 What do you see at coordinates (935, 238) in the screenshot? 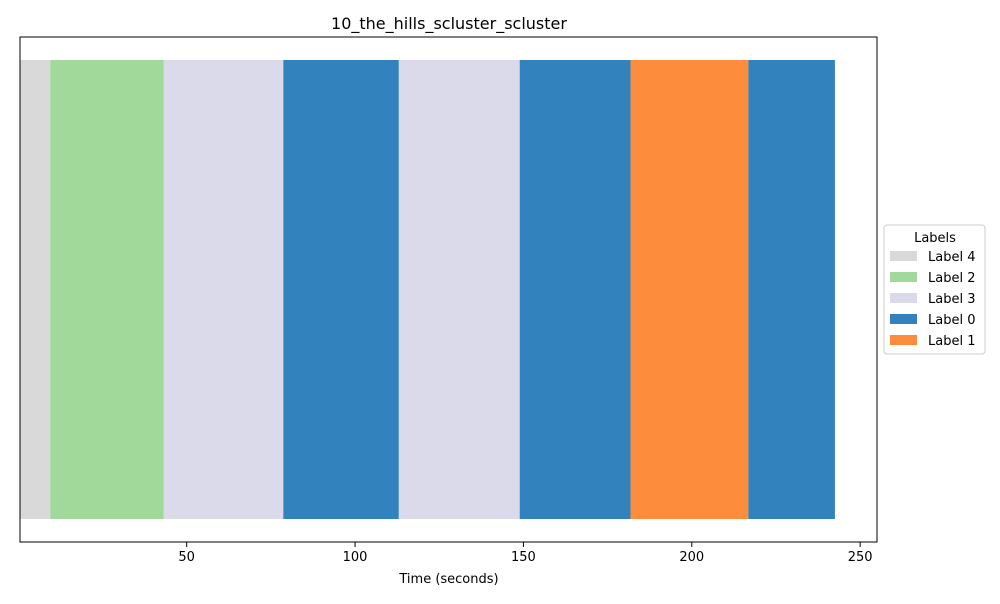
I see `legend-title: Labels` at bounding box center [935, 238].